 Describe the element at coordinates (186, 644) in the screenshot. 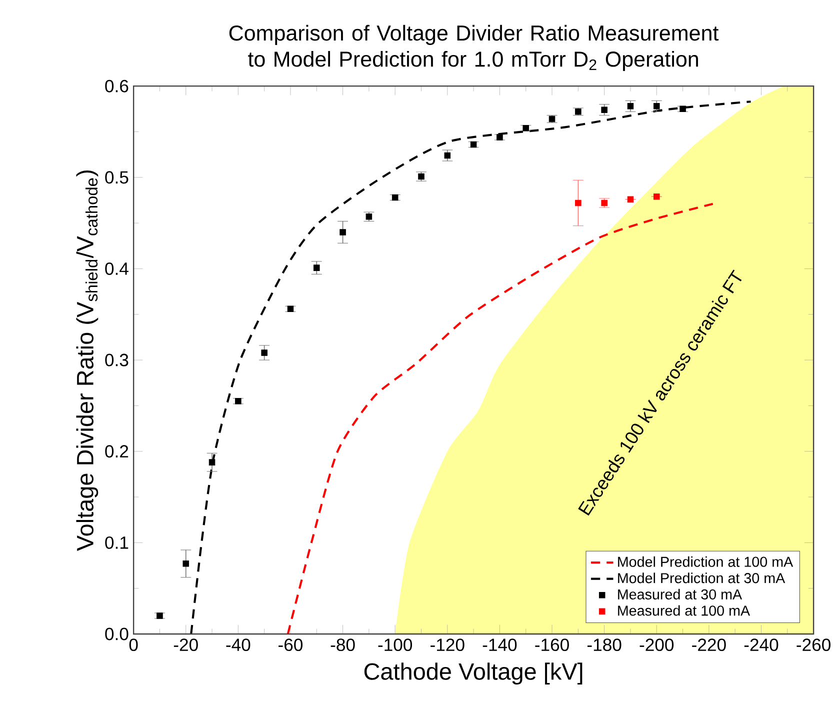

I see `x-tick-label: -20` at that location.